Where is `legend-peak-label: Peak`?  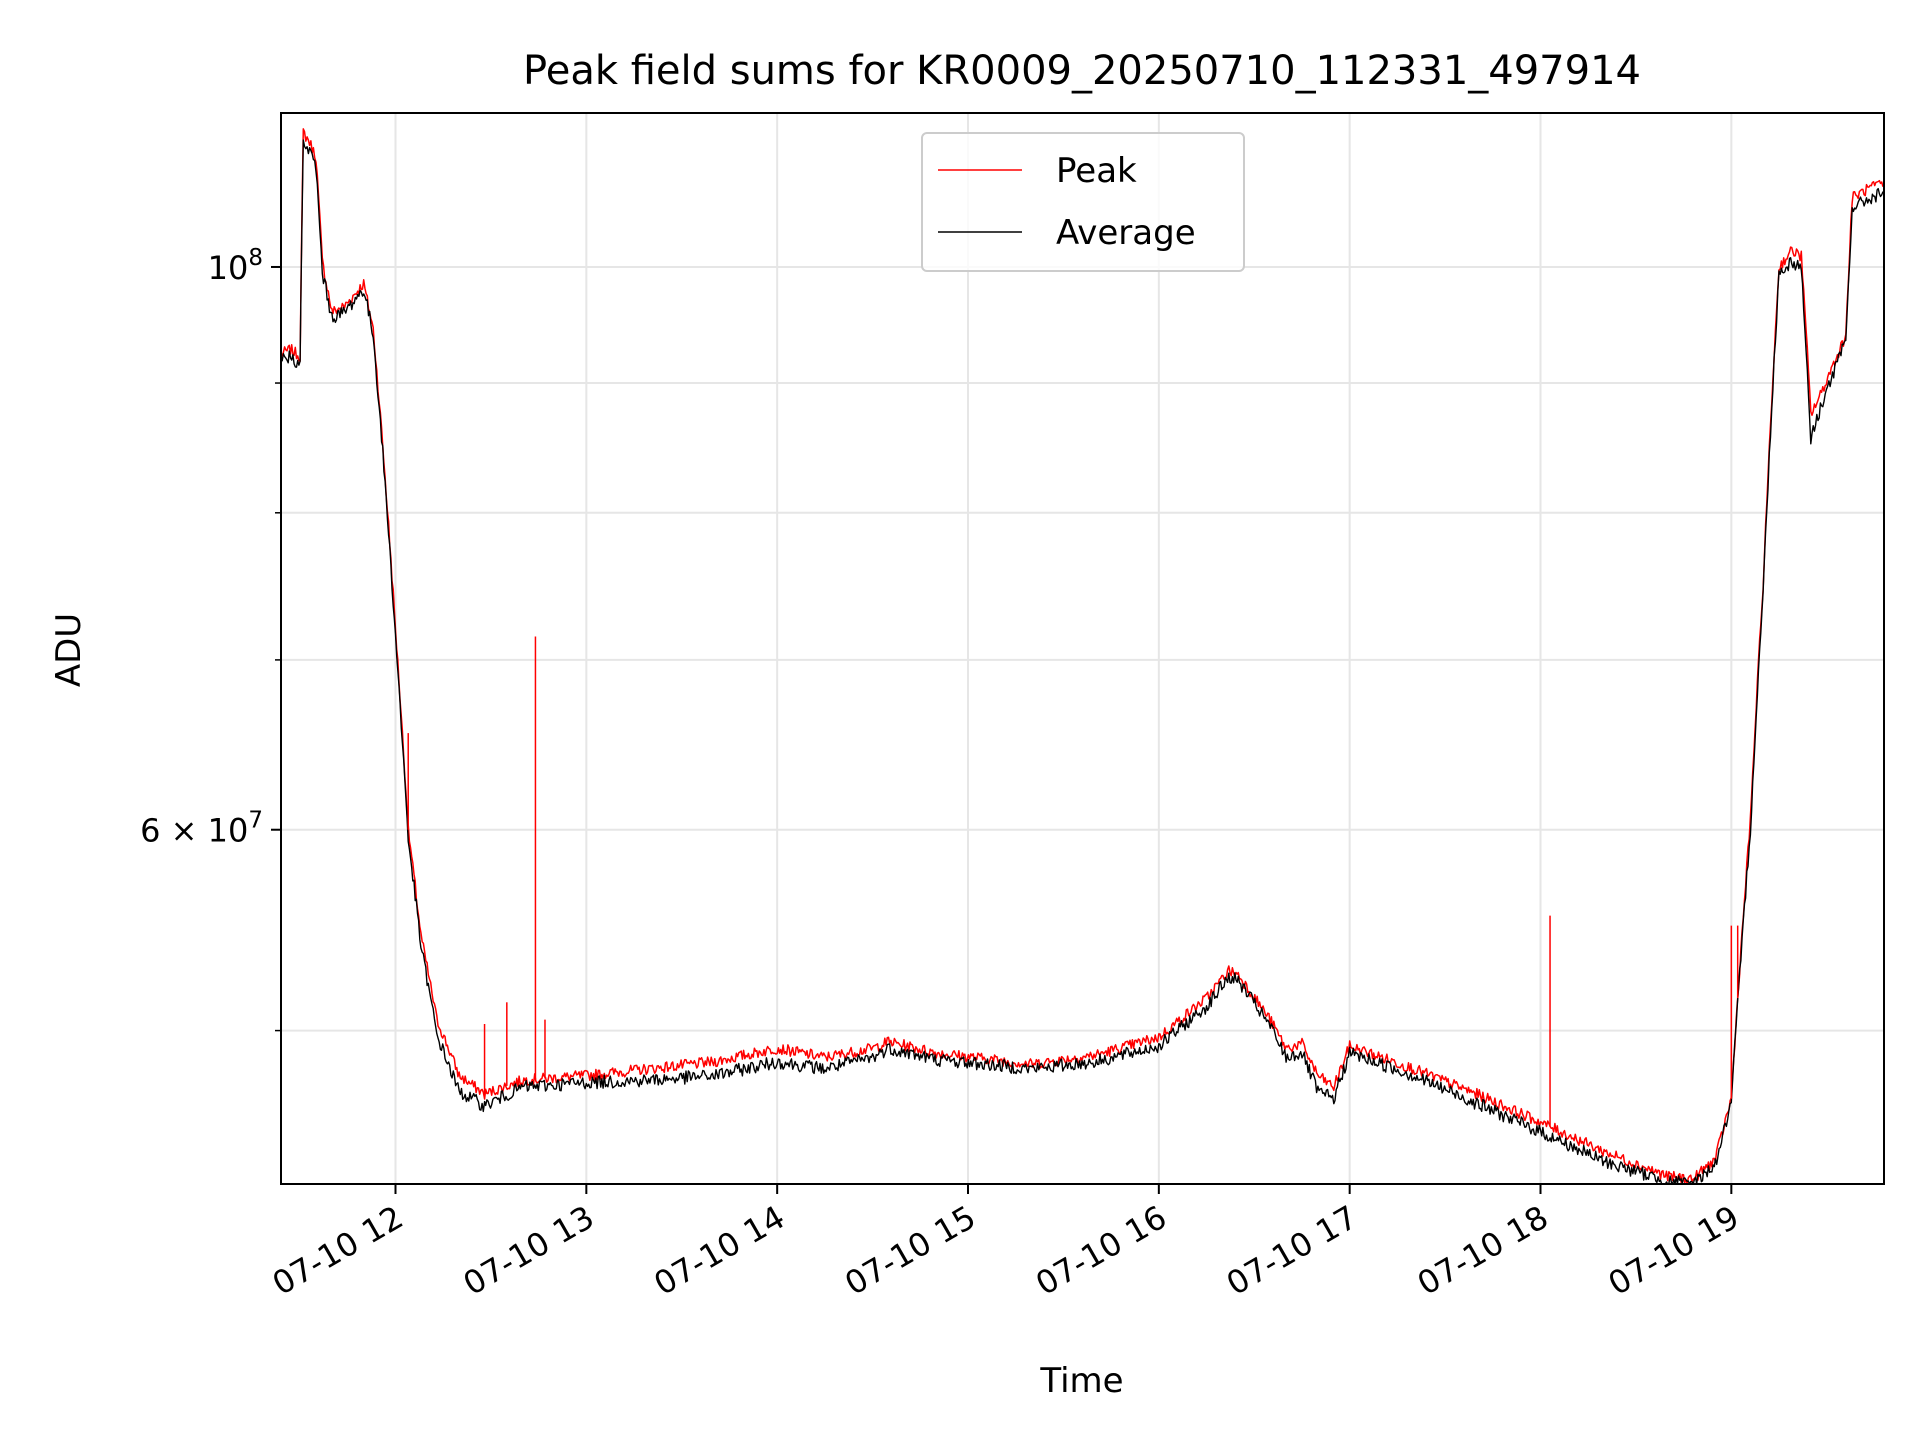 legend-peak-label: Peak is located at coordinates (1096, 171).